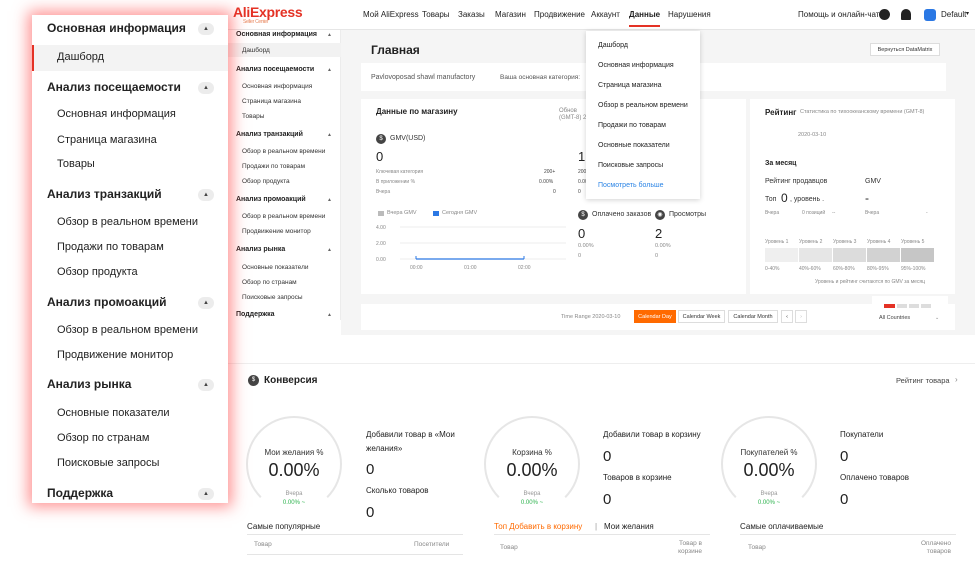 The image size is (975, 565). What do you see at coordinates (271, 101) in the screenshot?
I see `sidebar-item: Страница магазина` at bounding box center [271, 101].